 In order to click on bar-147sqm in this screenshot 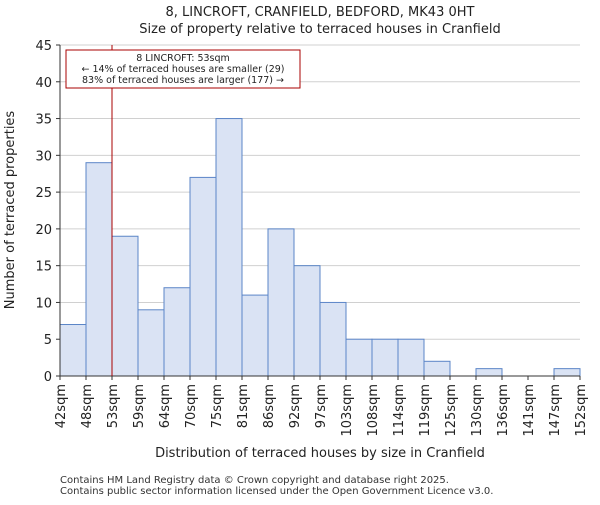, I will do `click(567, 372)`.